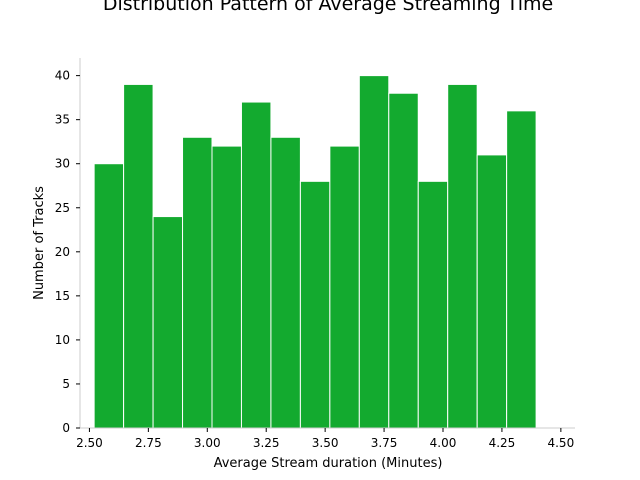 This screenshot has width=640, height=480. What do you see at coordinates (66, 428) in the screenshot?
I see `y-tick-label: 0` at bounding box center [66, 428].